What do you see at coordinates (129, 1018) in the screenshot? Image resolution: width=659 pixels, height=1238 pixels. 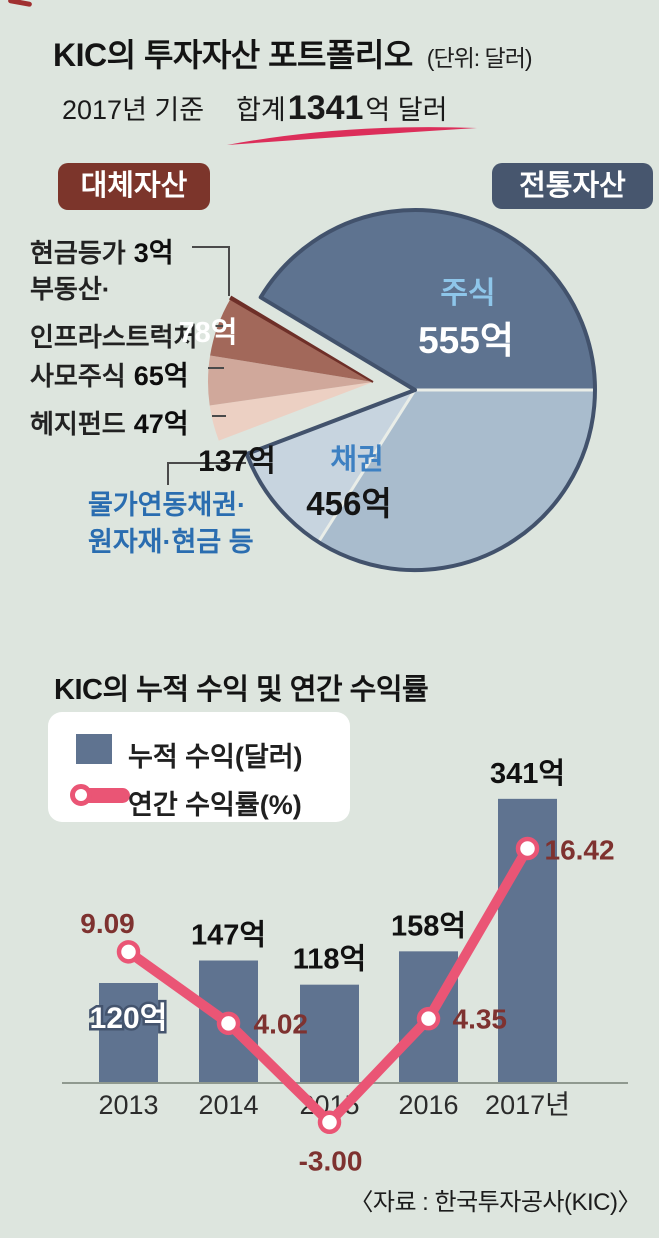 I see `bar-value-2013: 120억` at bounding box center [129, 1018].